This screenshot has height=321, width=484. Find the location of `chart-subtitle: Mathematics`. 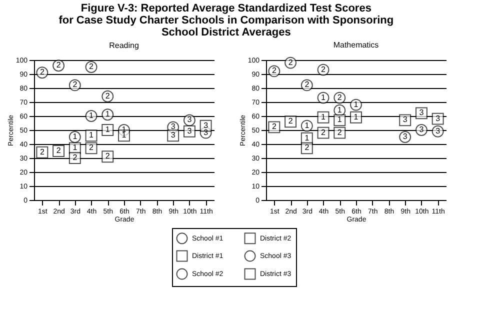

chart-subtitle: Mathematics is located at coordinates (356, 45).